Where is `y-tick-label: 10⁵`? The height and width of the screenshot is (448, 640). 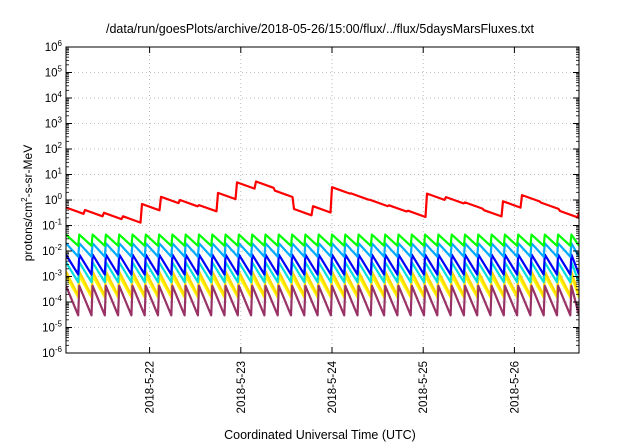
y-tick-label: 10⁵ is located at coordinates (54, 72).